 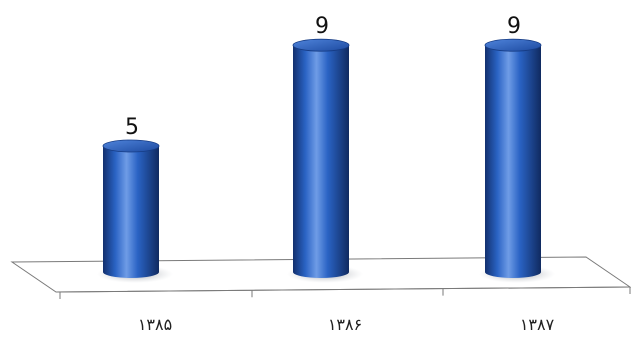 I want to click on category-labels: ۱۳۸۵ ۱۳۸۶ ۱۳۸۷, so click(x=346, y=324).